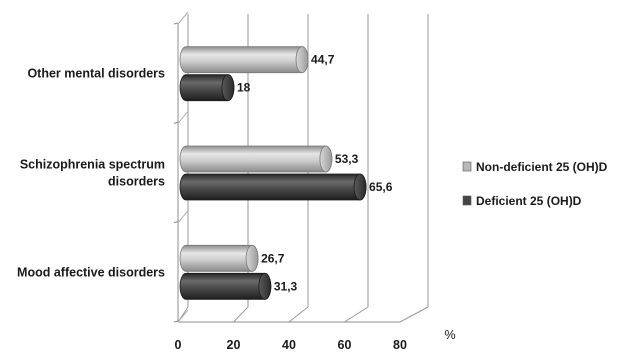 This screenshot has width=627, height=361. Describe the element at coordinates (289, 345) in the screenshot. I see `x-tick-label: 40` at that location.